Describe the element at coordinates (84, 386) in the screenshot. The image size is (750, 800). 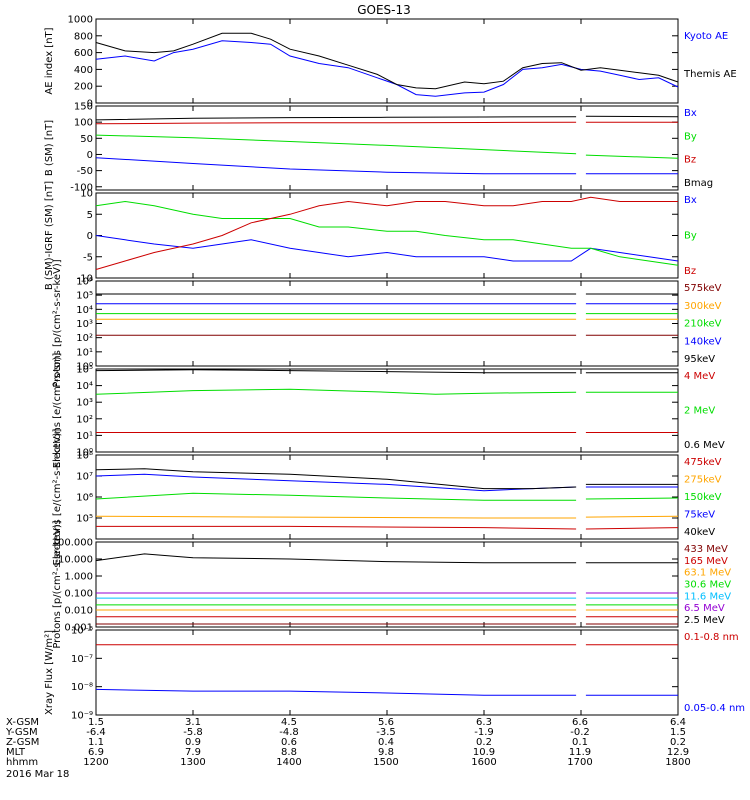
I see `y-tick-label: 10⁴` at that location.